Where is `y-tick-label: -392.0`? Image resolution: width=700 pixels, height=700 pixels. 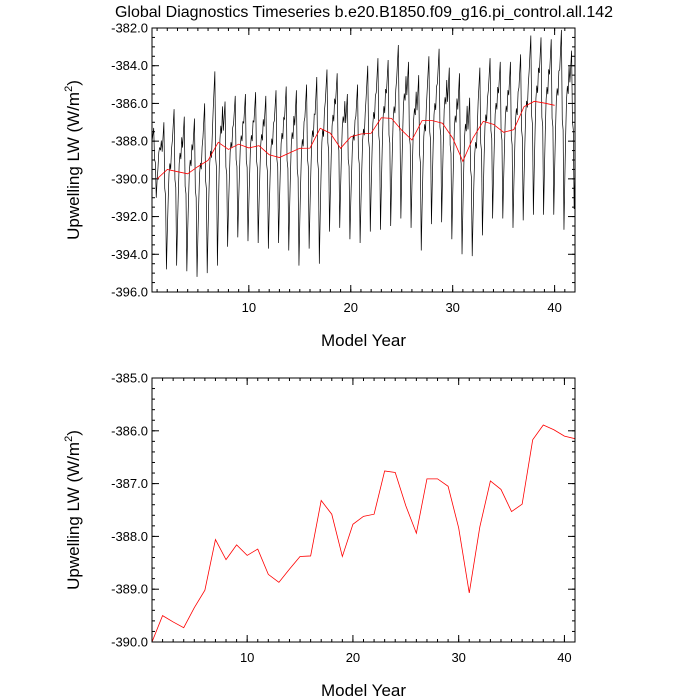 y-tick-label: -392.0 is located at coordinates (129, 216).